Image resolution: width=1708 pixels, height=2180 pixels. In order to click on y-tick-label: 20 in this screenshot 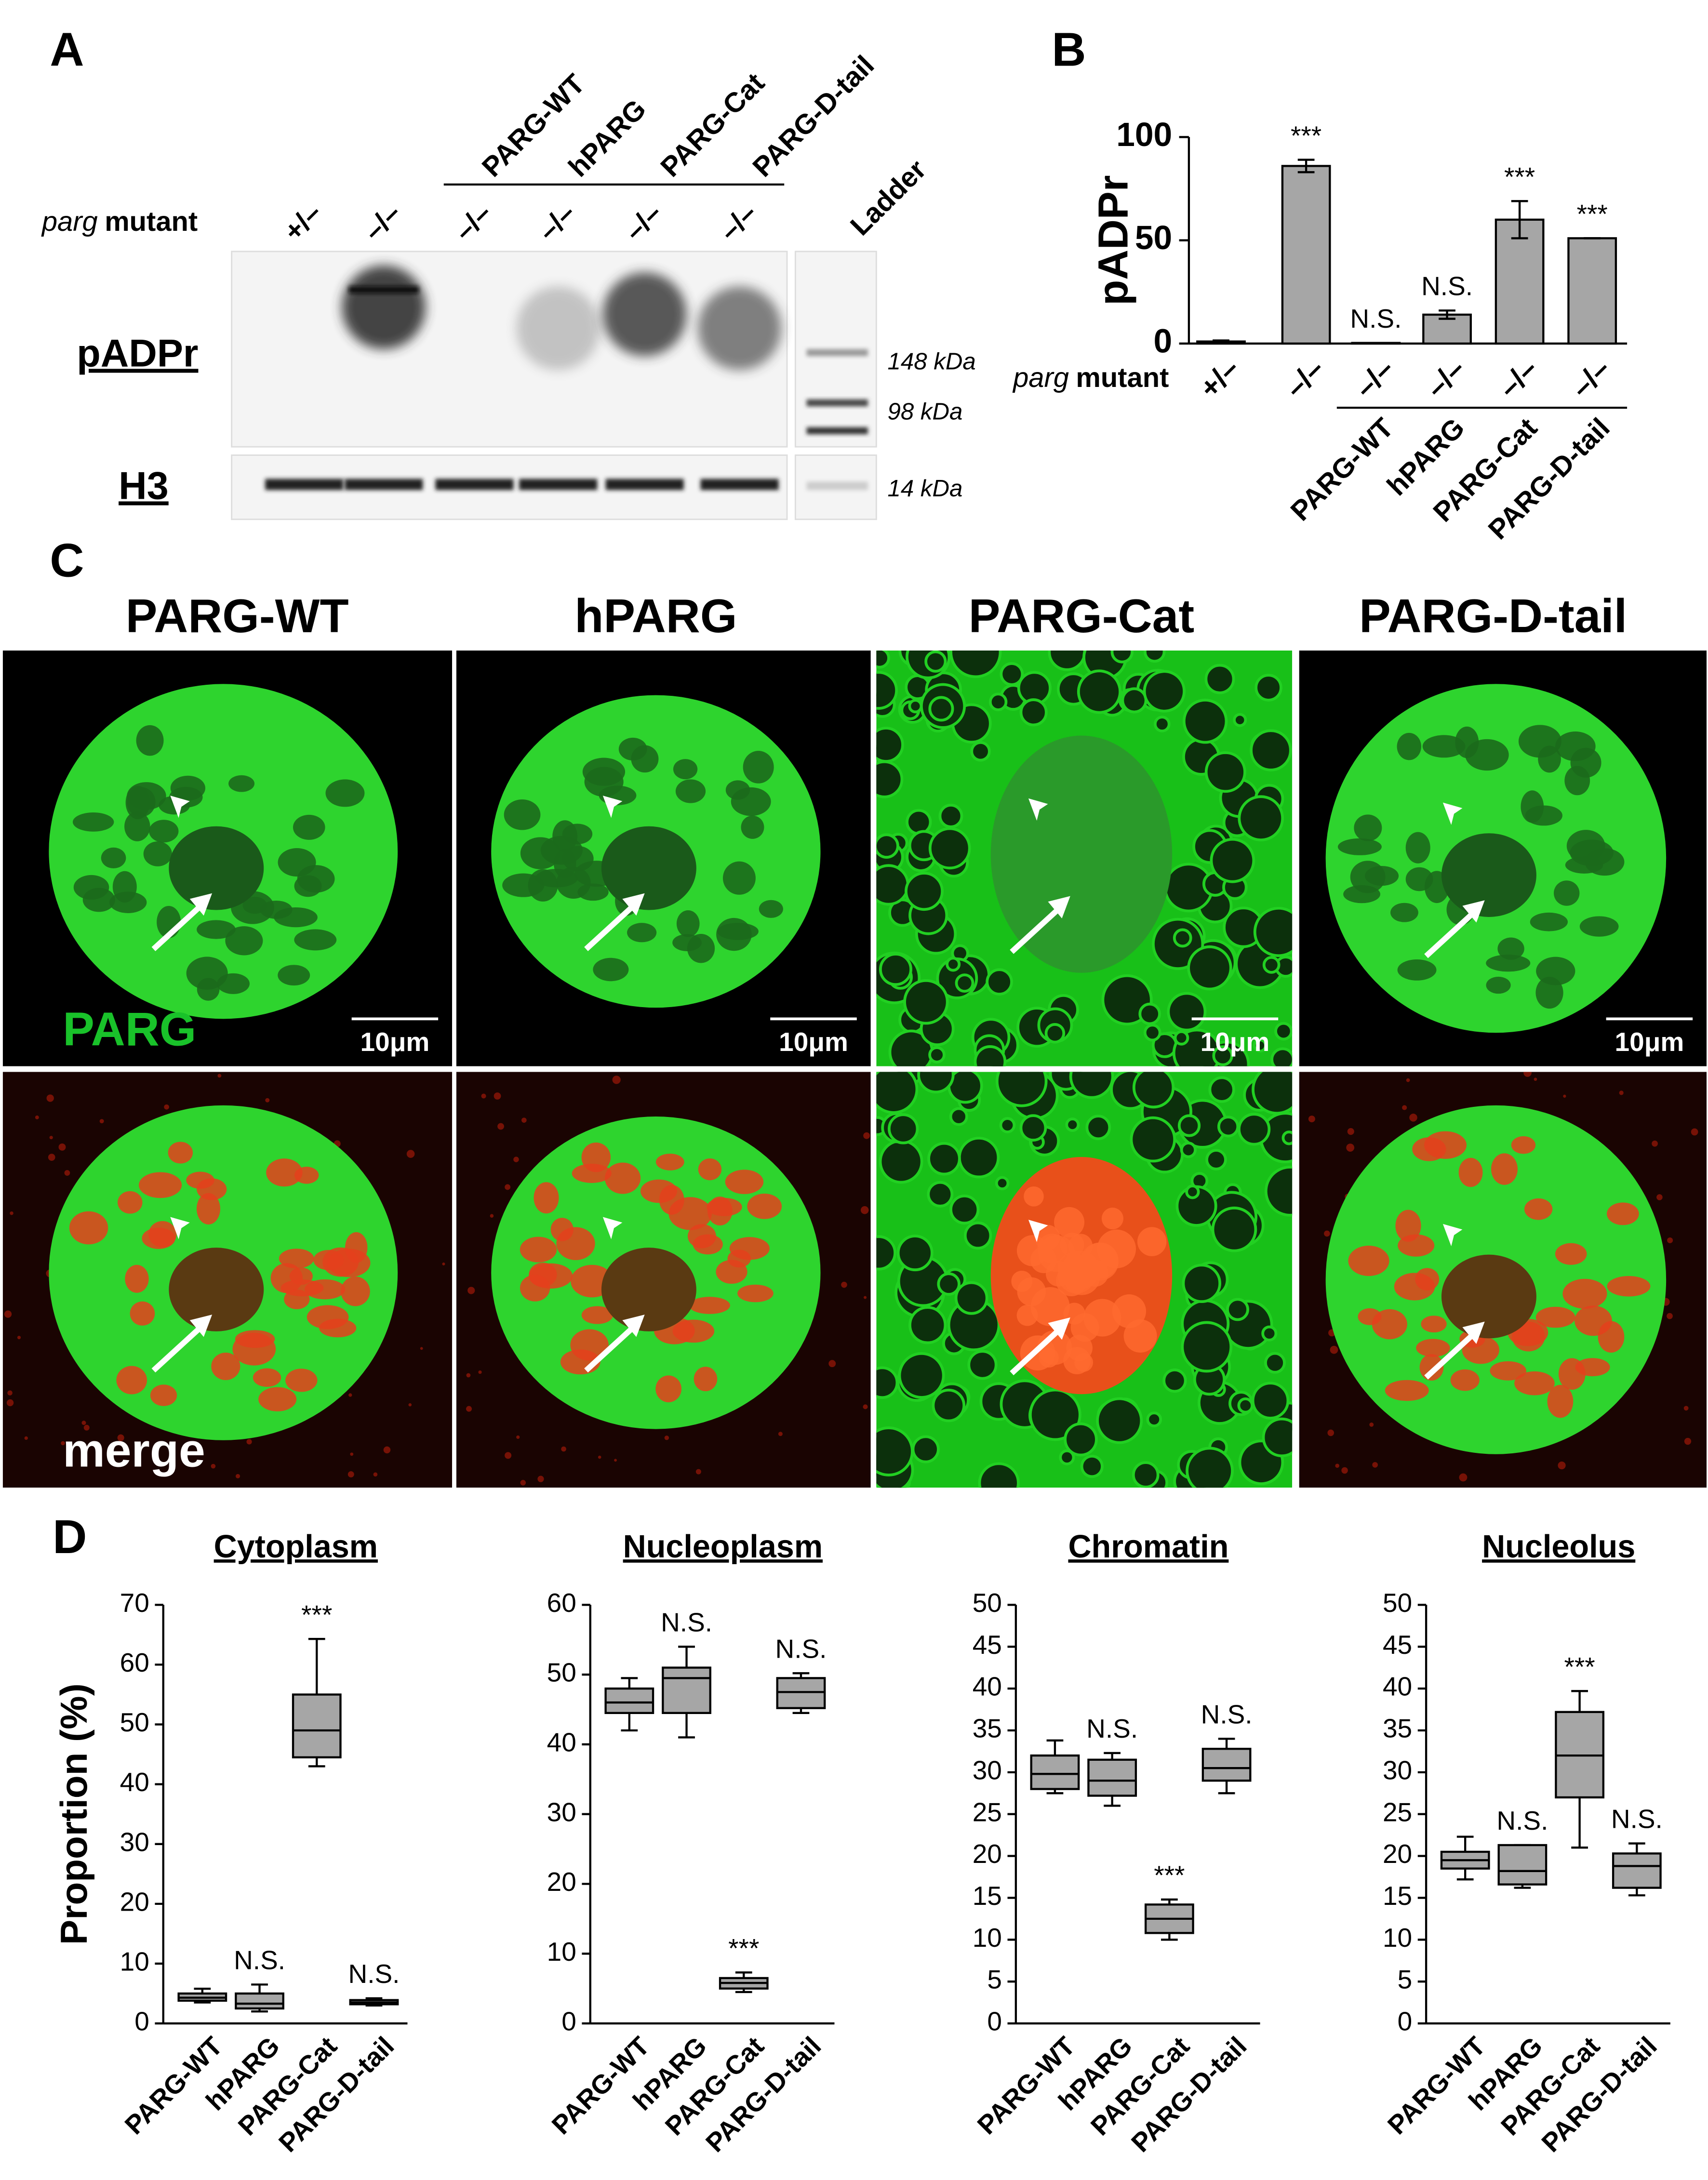, I will do `click(1398, 1854)`.